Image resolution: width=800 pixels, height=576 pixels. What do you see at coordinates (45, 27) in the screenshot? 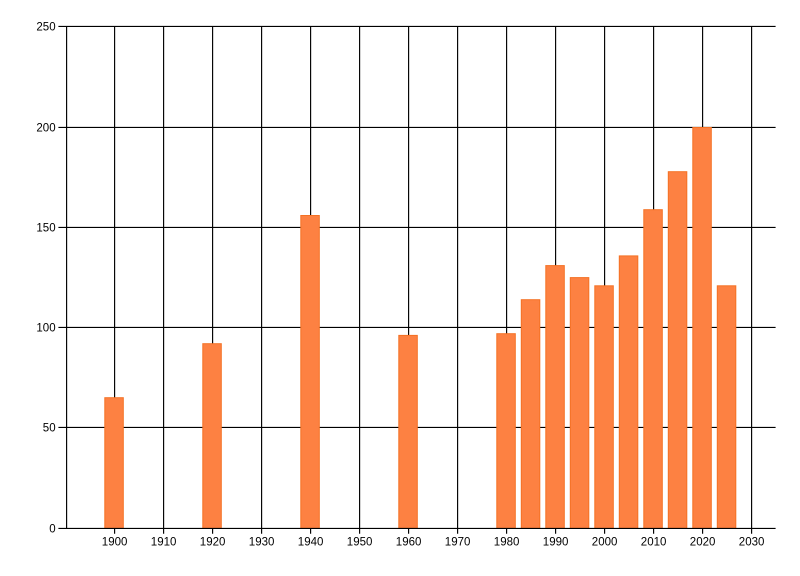
I see `svg-text: 250` at bounding box center [45, 27].